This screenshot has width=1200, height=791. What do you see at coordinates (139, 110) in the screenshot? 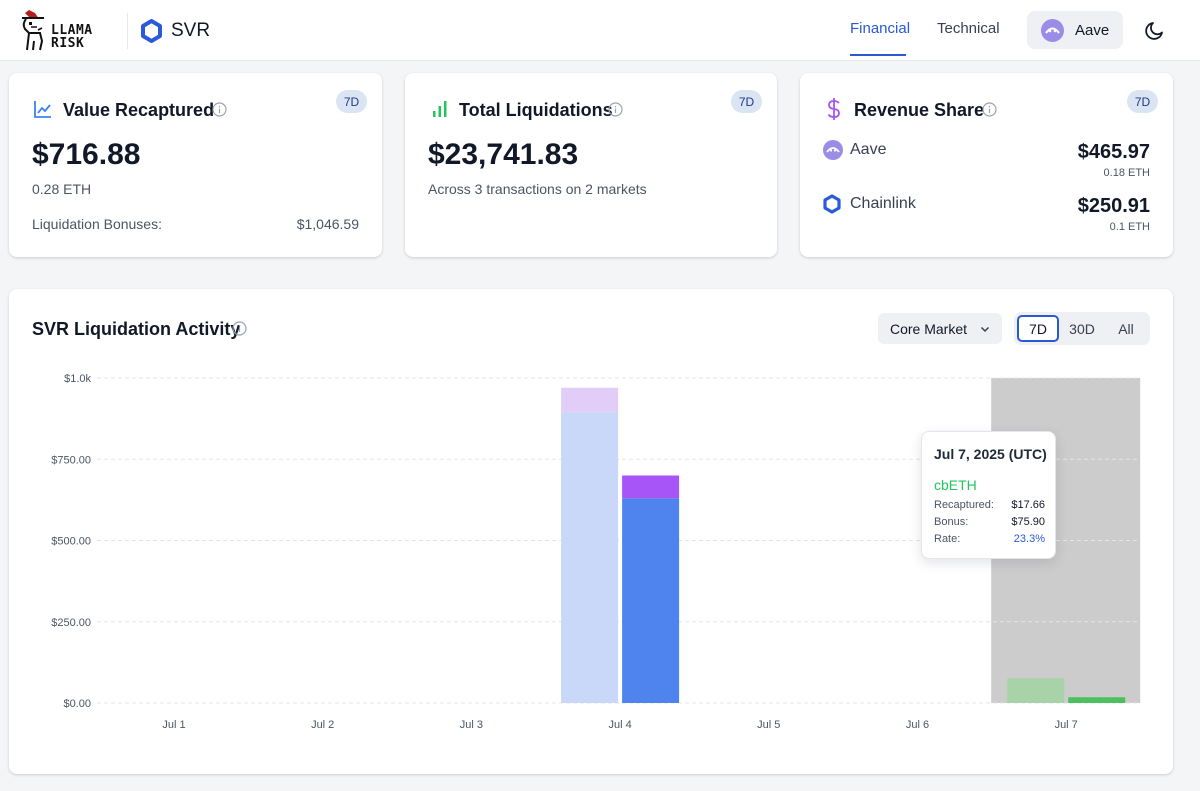
I see `value-recaptured-title: Value Recaptured` at bounding box center [139, 110].